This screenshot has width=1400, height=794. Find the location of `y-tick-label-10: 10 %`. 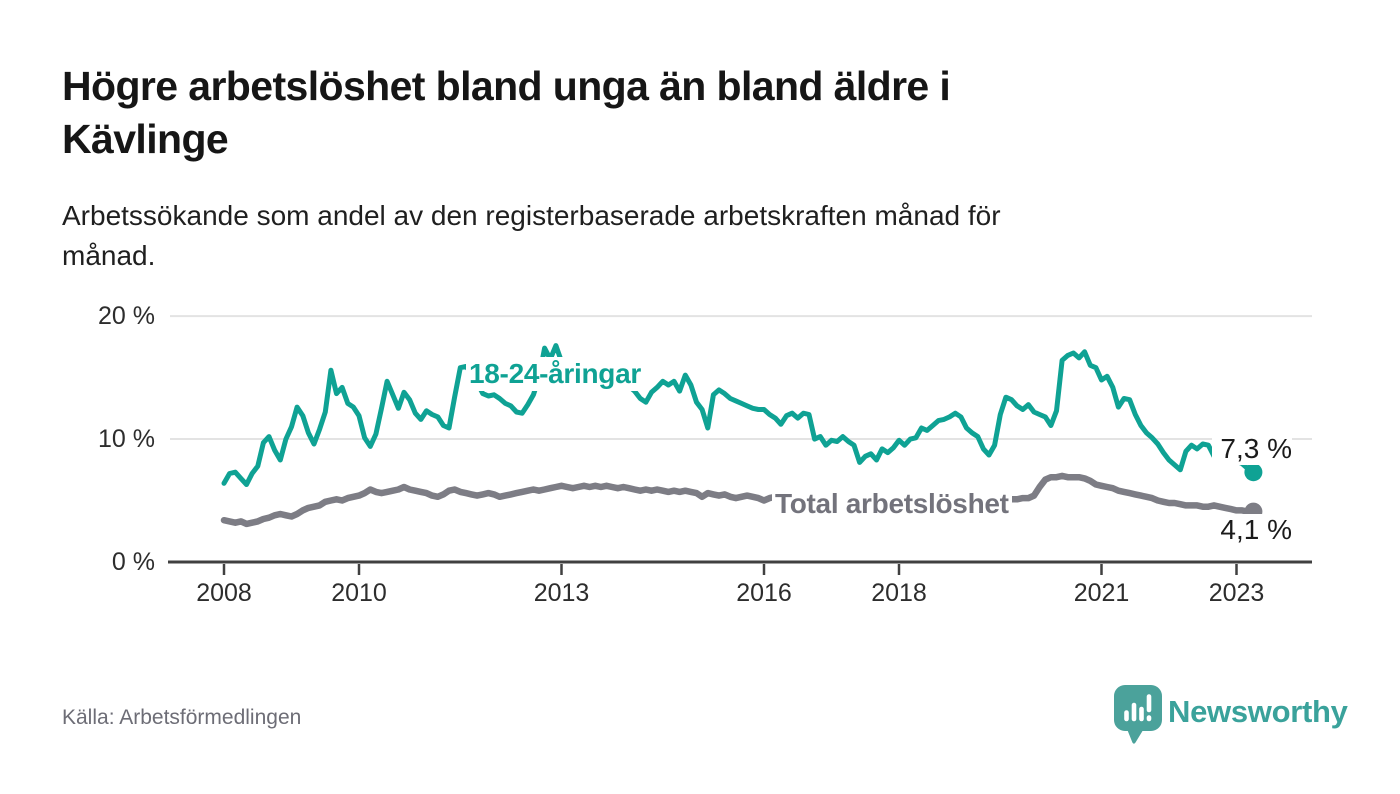

y-tick-label-10: 10 % is located at coordinates (126, 439).